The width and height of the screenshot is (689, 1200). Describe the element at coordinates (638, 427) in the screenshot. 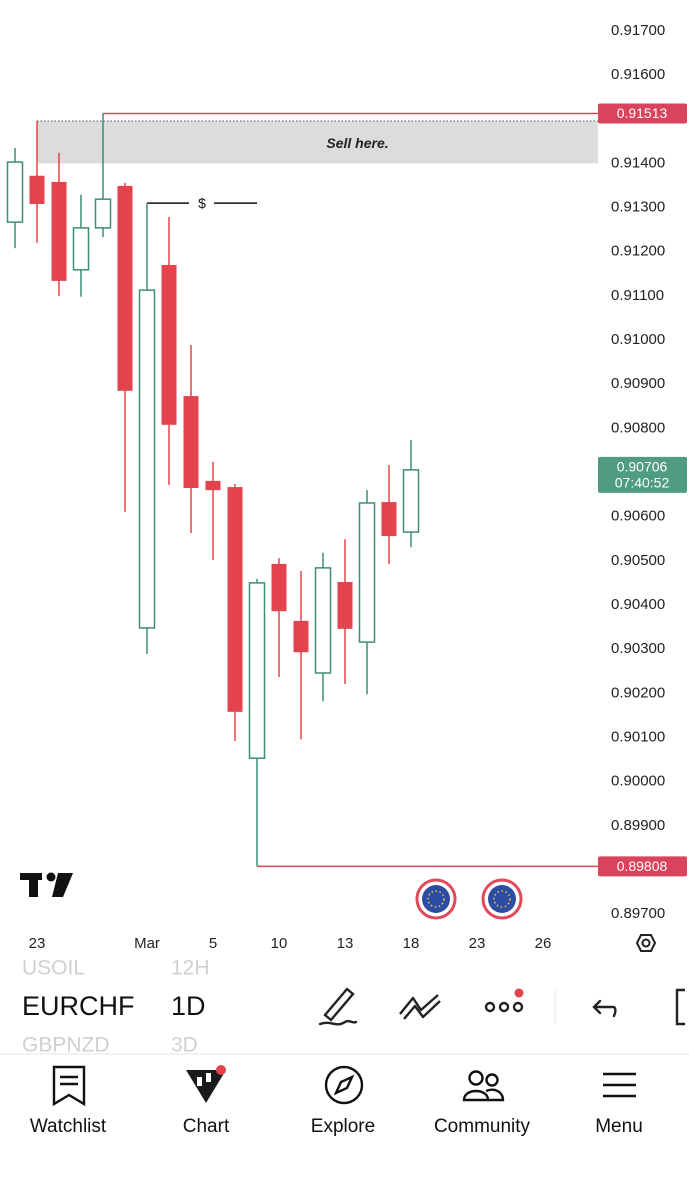

I see `y-tick-label: 0.90800` at that location.